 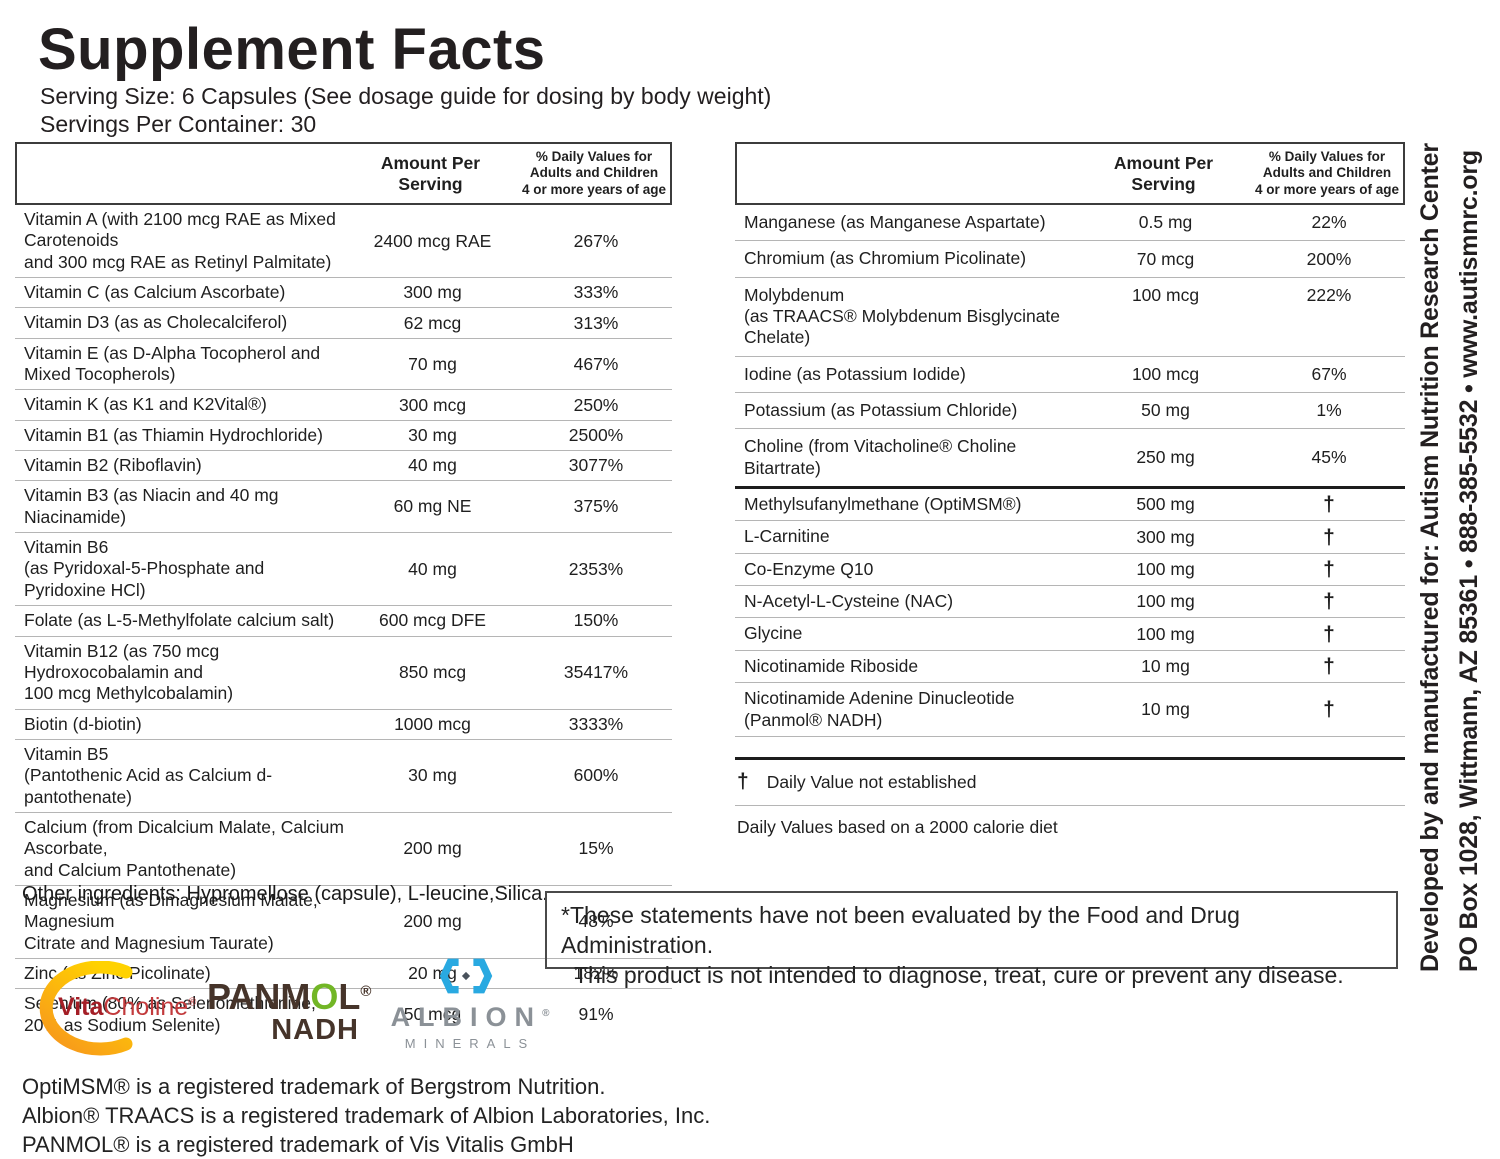 What do you see at coordinates (596, 1014) in the screenshot?
I see `nutrient-daily-value: 91%` at bounding box center [596, 1014].